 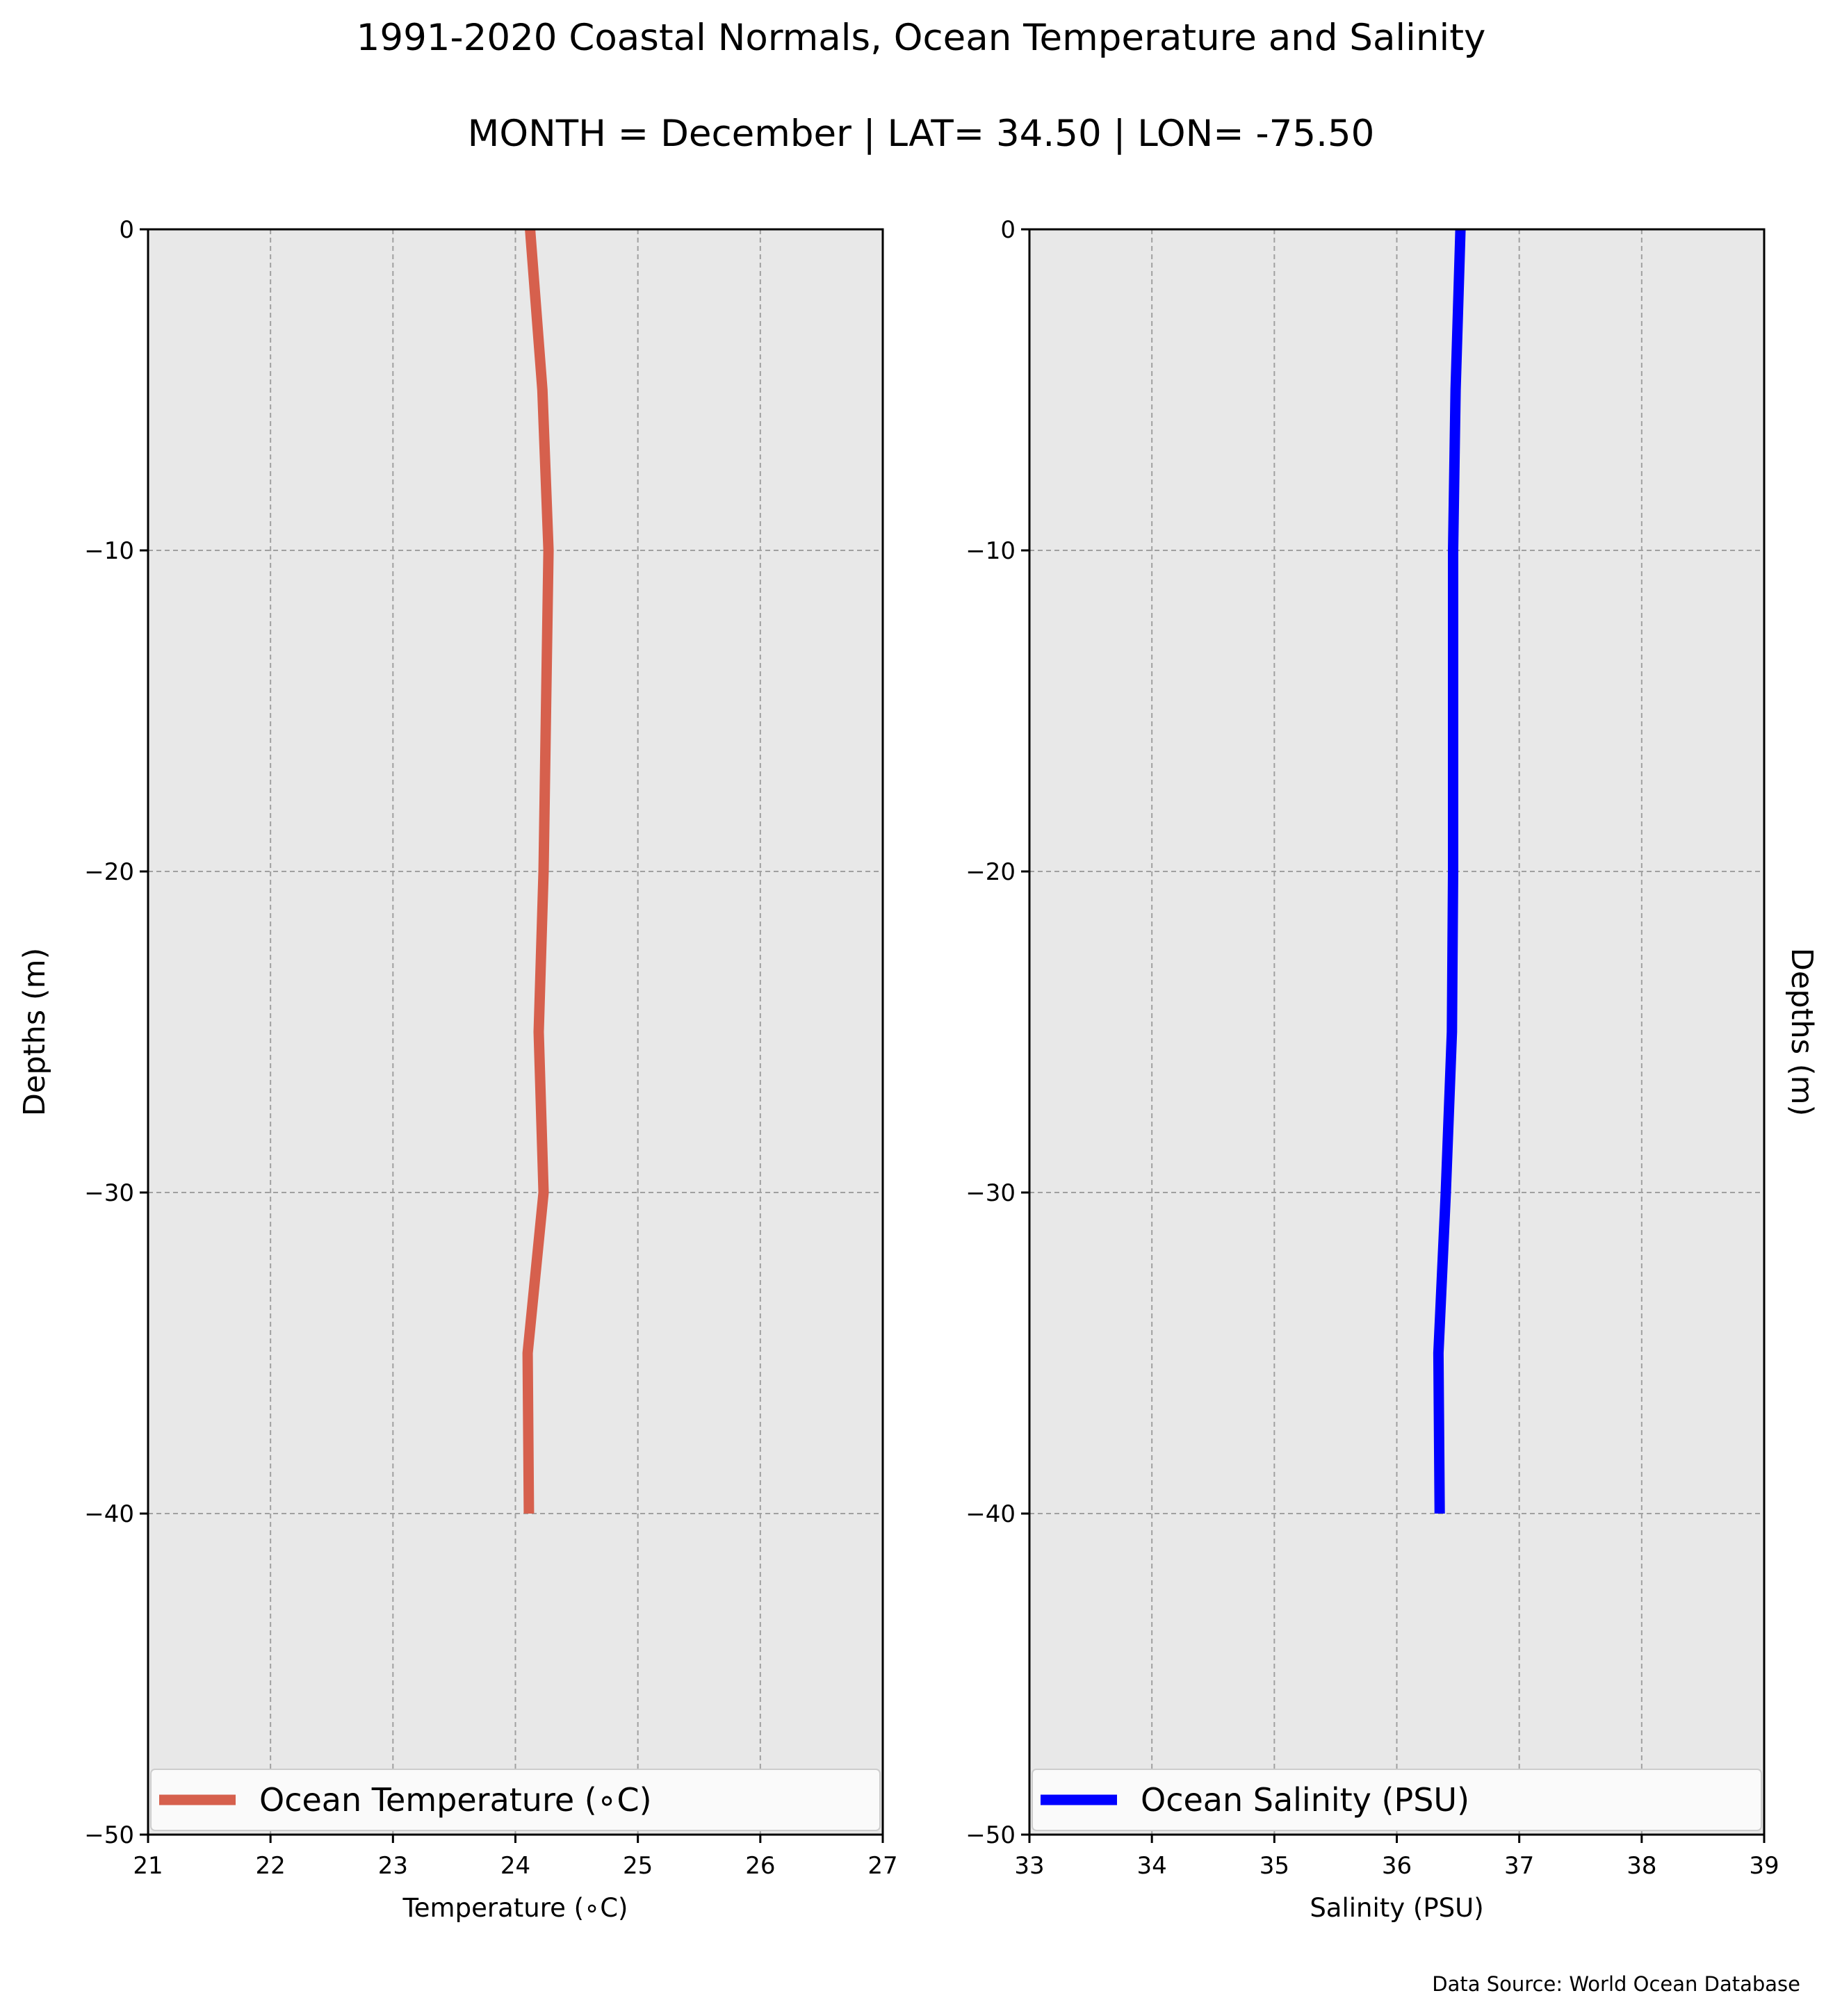 What do you see at coordinates (1764, 1866) in the screenshot?
I see `x-tick-label: 39` at bounding box center [1764, 1866].